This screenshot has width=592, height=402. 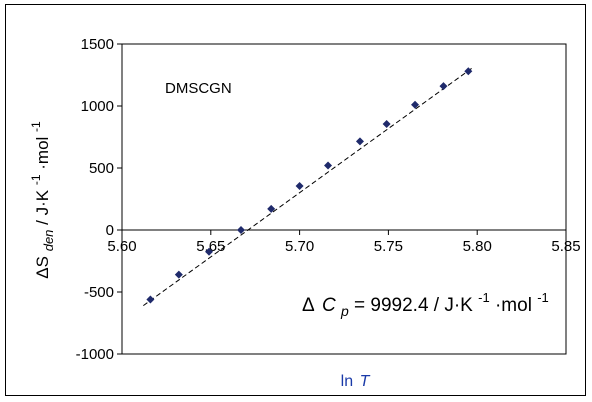 I want to click on x-axis-label-var: T, so click(x=365, y=381).